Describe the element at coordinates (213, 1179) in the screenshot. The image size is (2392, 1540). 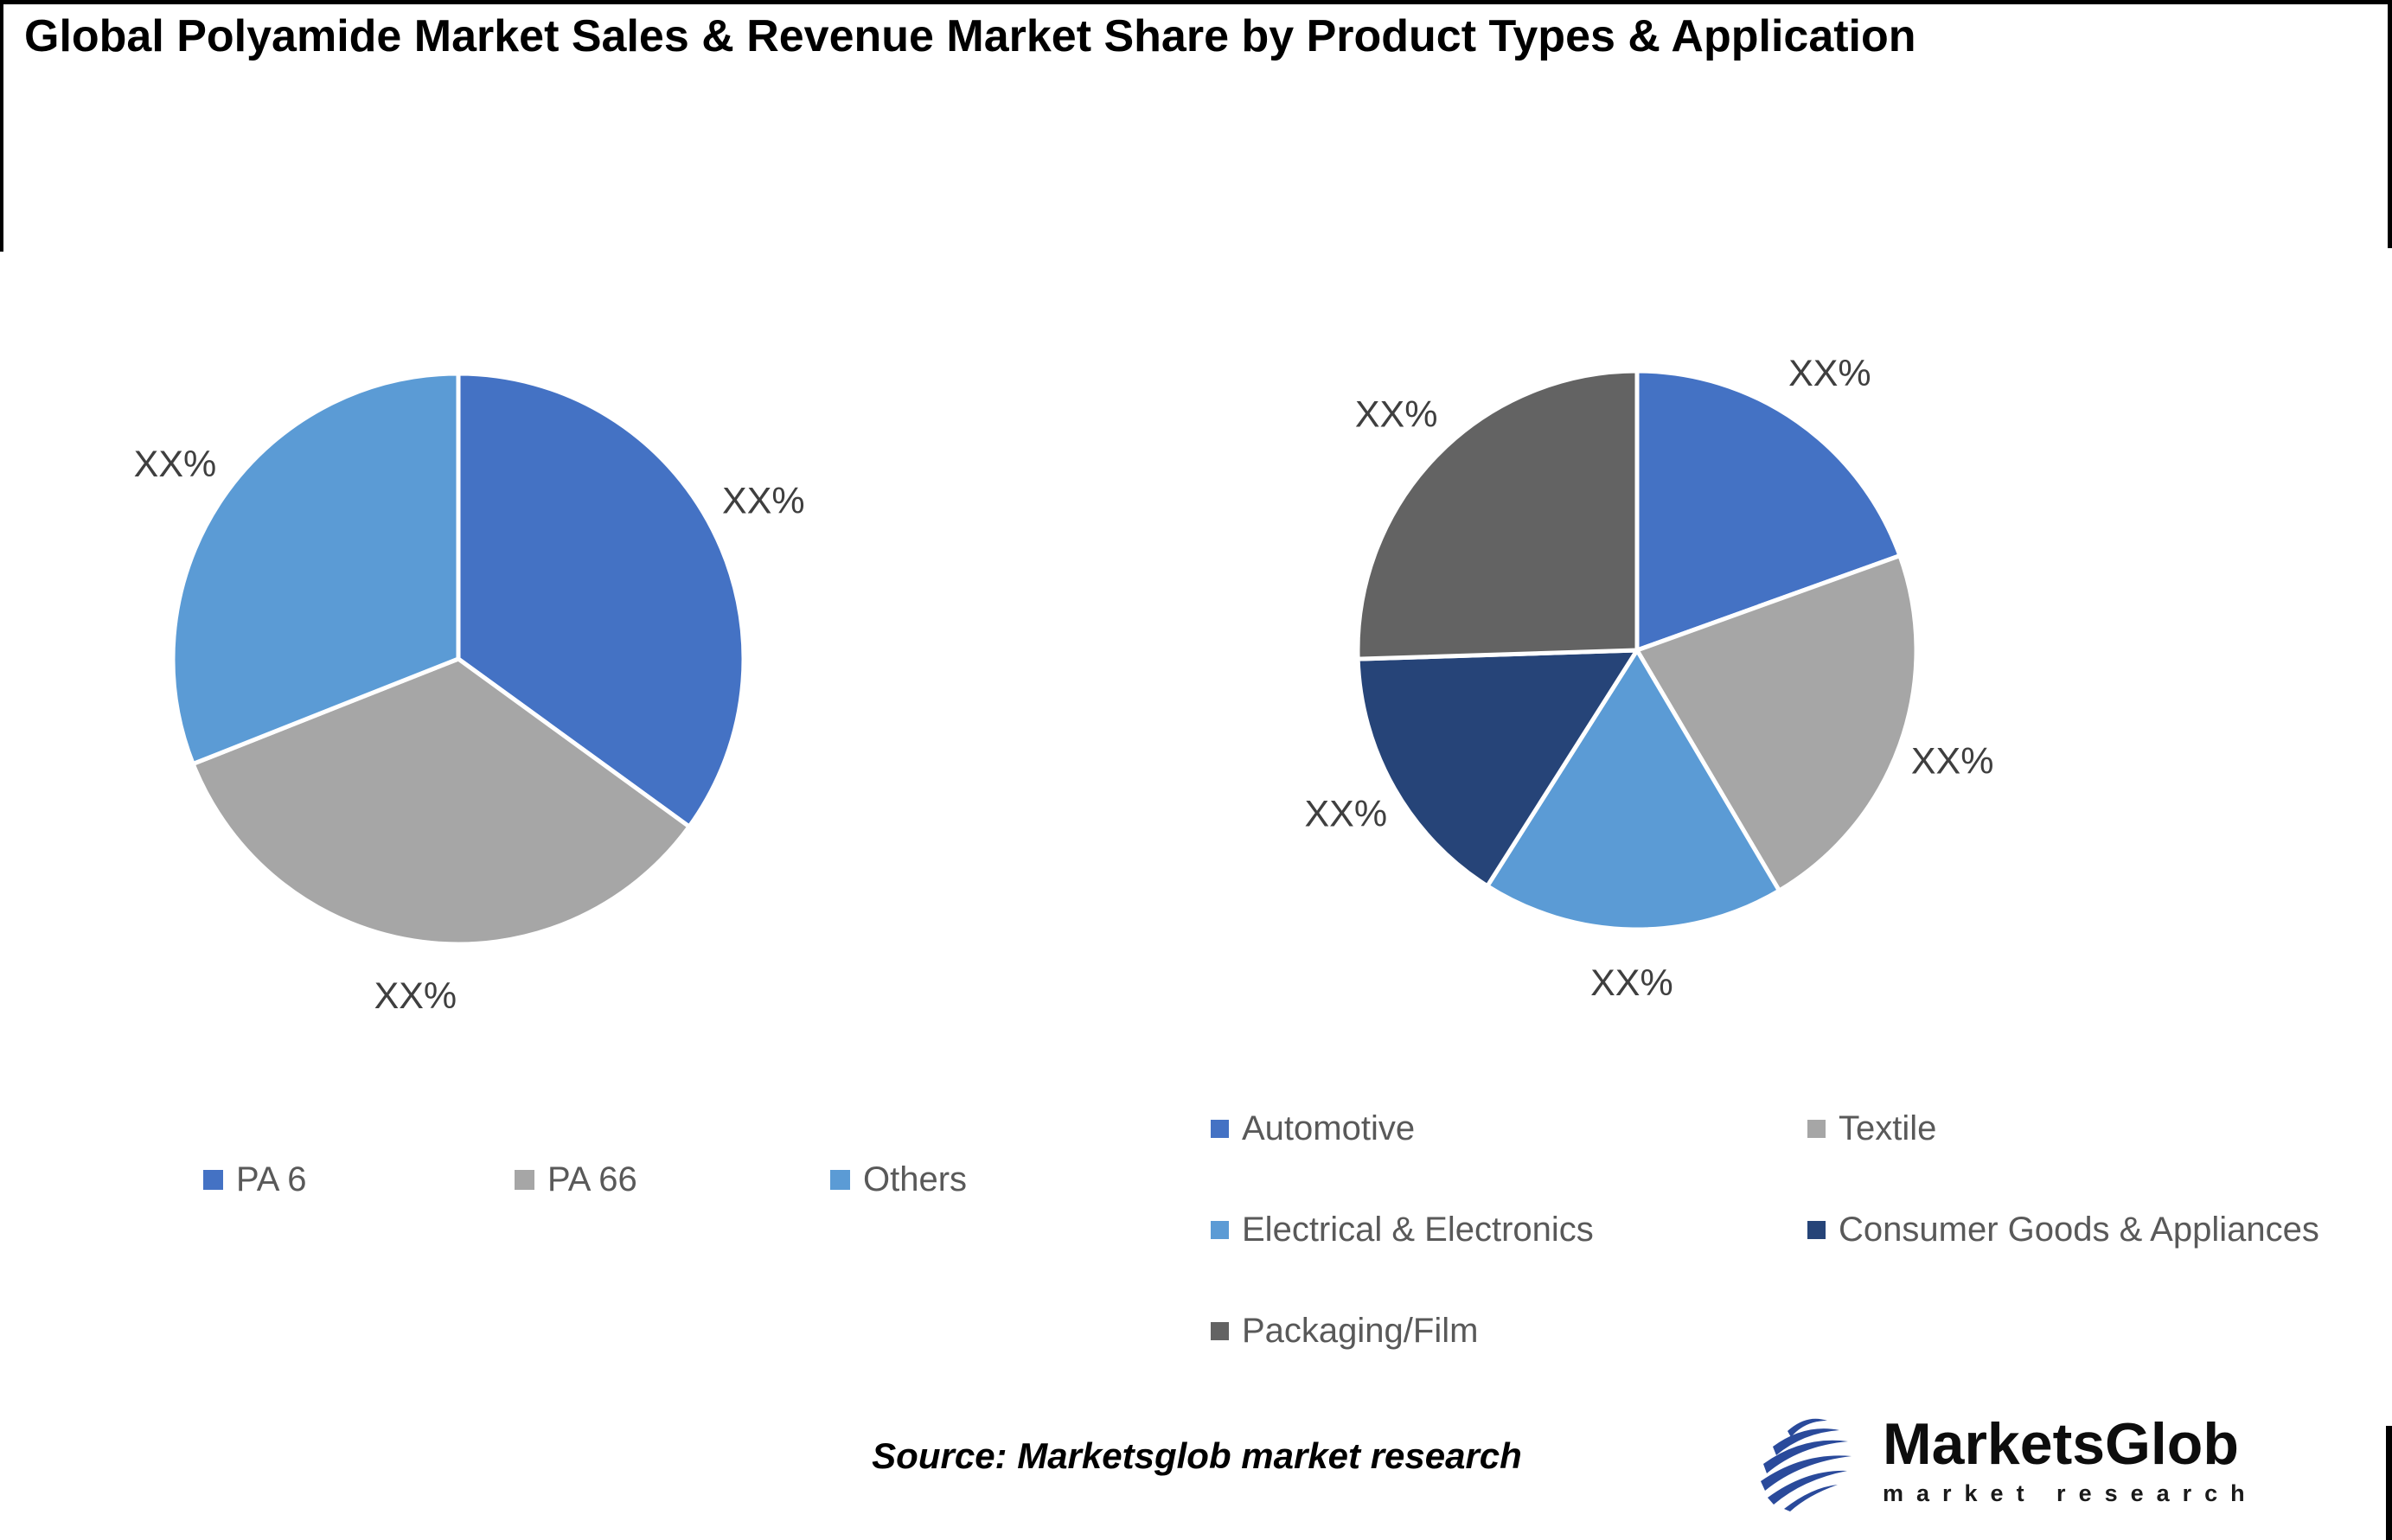
I see `legend-marker-pa6` at that location.